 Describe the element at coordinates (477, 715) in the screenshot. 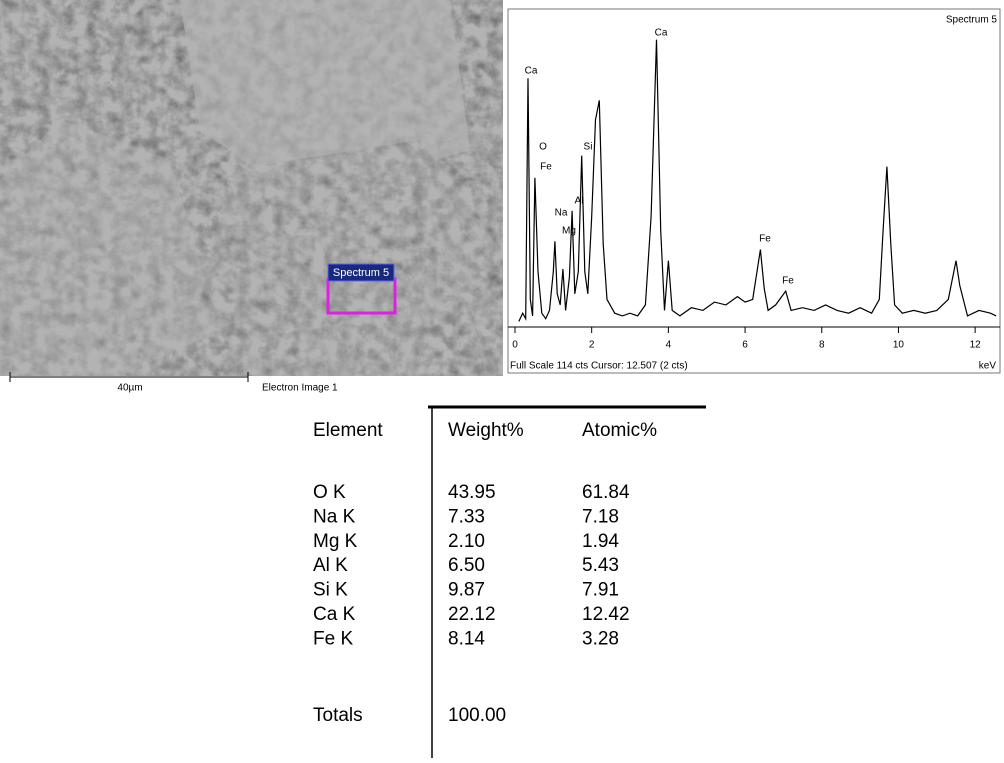

I see `totals-cell: 100.00` at that location.